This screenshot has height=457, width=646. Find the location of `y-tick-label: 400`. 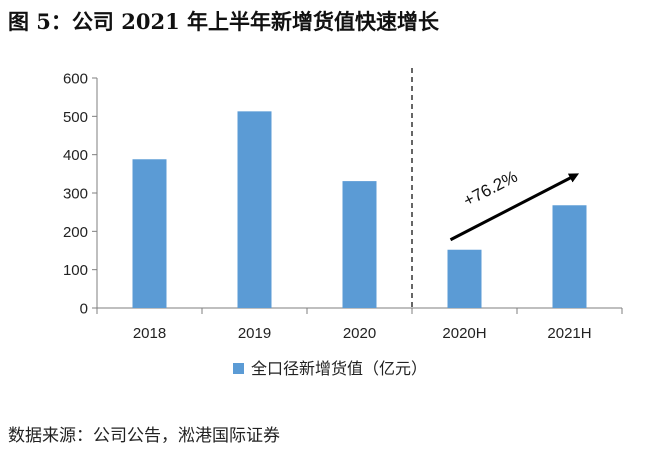

y-tick-label: 400 is located at coordinates (75, 155).